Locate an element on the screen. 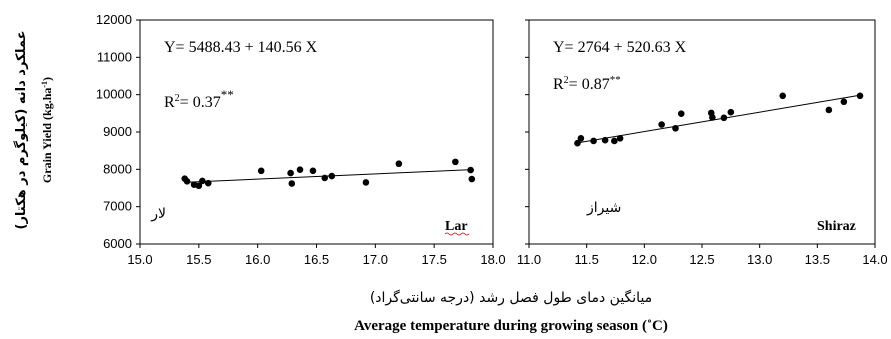 The height and width of the screenshot is (339, 891). x-tick-label: 16.0 is located at coordinates (257, 259).